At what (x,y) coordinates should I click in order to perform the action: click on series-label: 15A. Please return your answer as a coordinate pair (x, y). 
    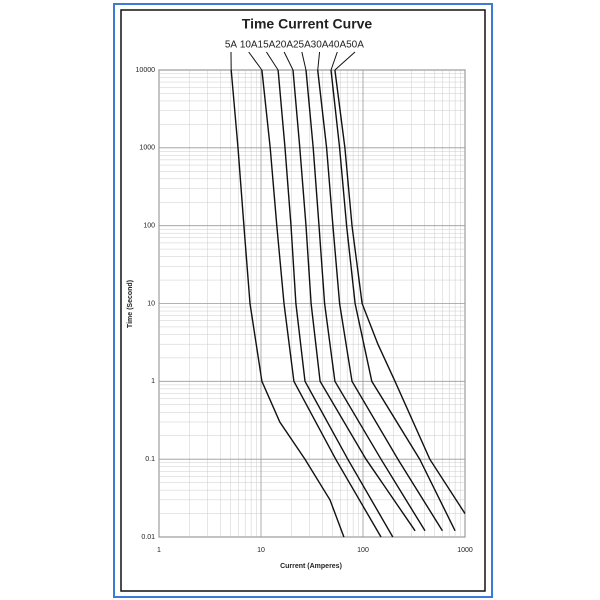
    Looking at the image, I should click on (267, 45).